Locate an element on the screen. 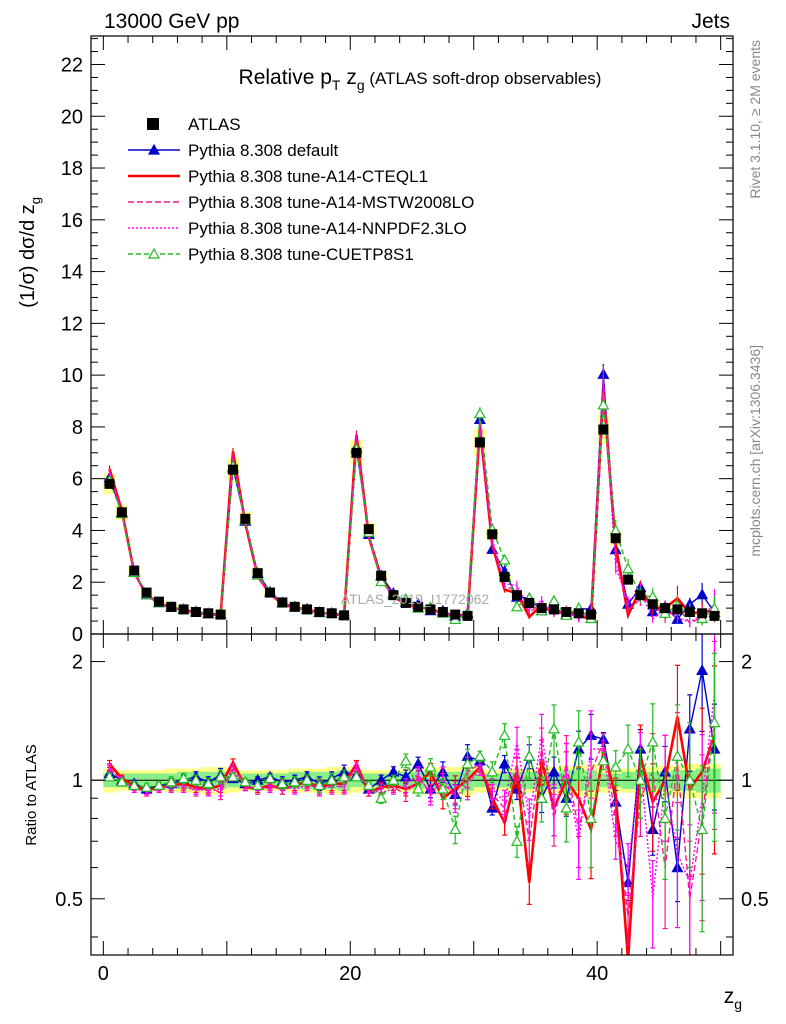 The image size is (786, 1024). legend-label: Pythia 8.308 tune-A14-MSTW2008LO is located at coordinates (331, 202).